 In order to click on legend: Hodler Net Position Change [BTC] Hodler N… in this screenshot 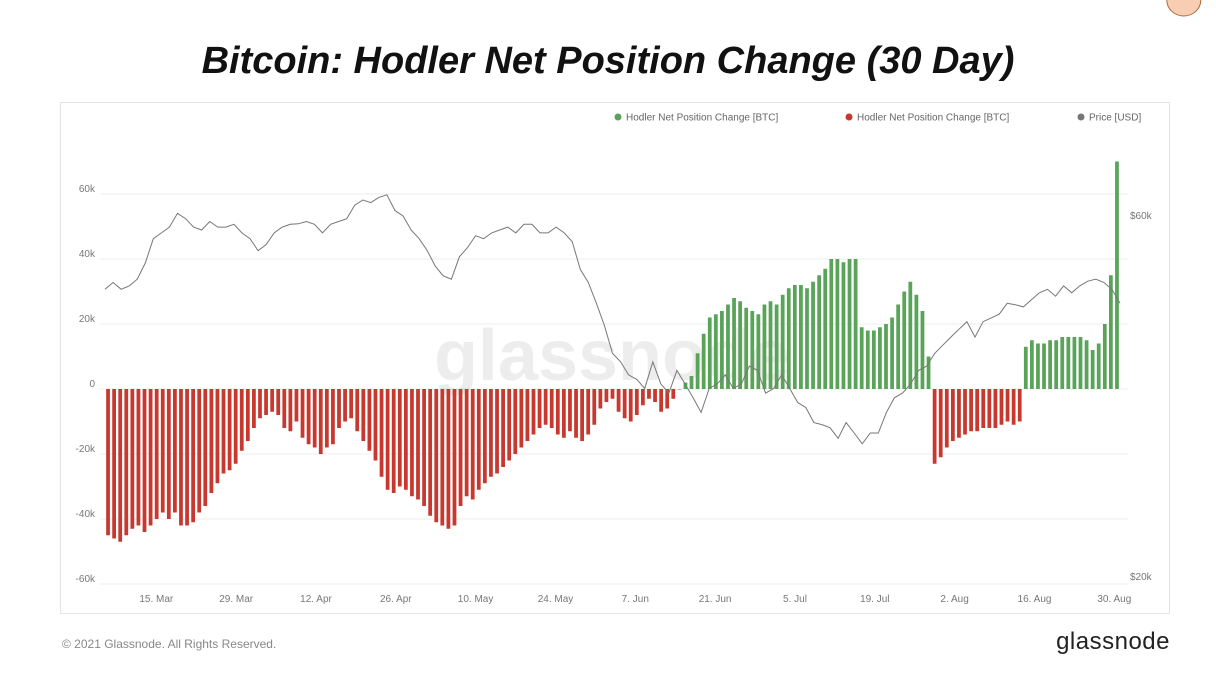, I will do `click(877, 118)`.